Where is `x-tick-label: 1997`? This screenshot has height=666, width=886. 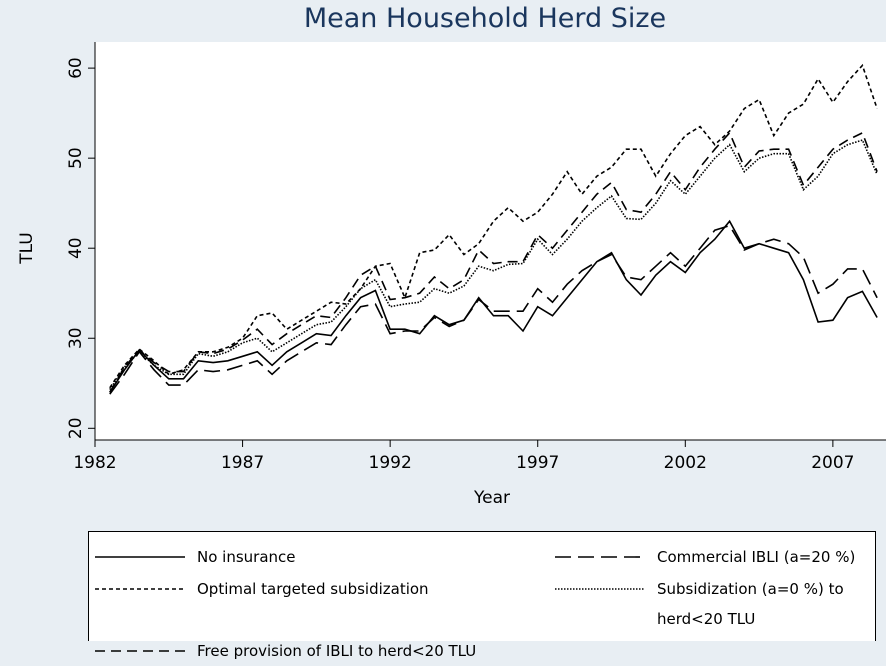 x-tick-label: 1997 is located at coordinates (537, 463).